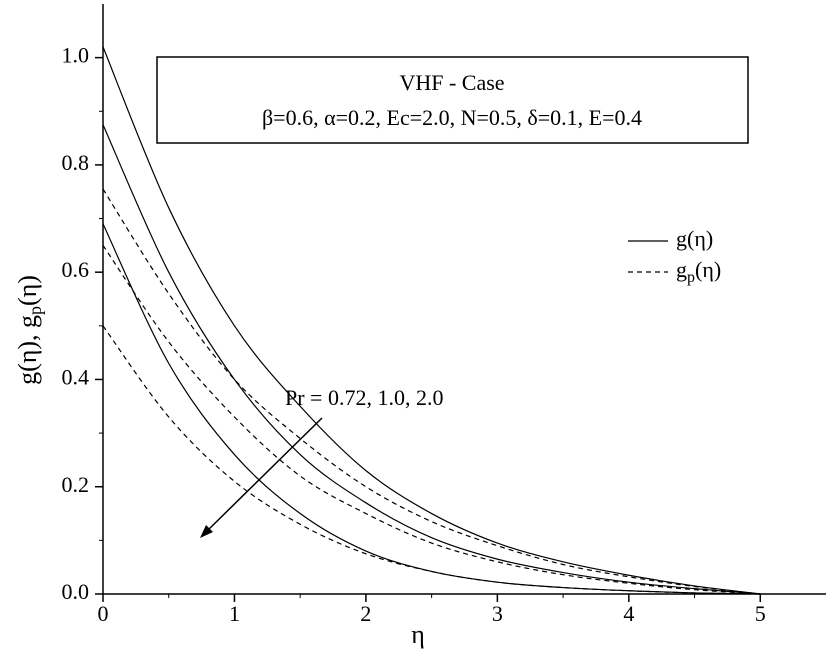 This screenshot has height=660, width=829. I want to click on legend-tail: (η), so click(708, 269).